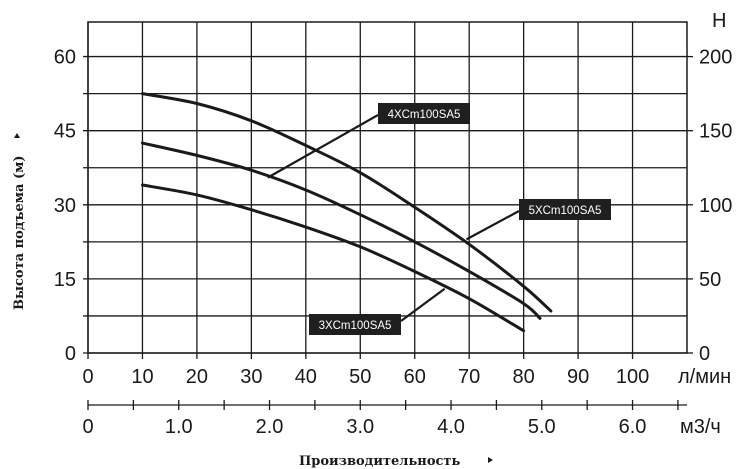 The width and height of the screenshot is (749, 469). I want to click on leader-line-3XCm100SA5, so click(423, 304).